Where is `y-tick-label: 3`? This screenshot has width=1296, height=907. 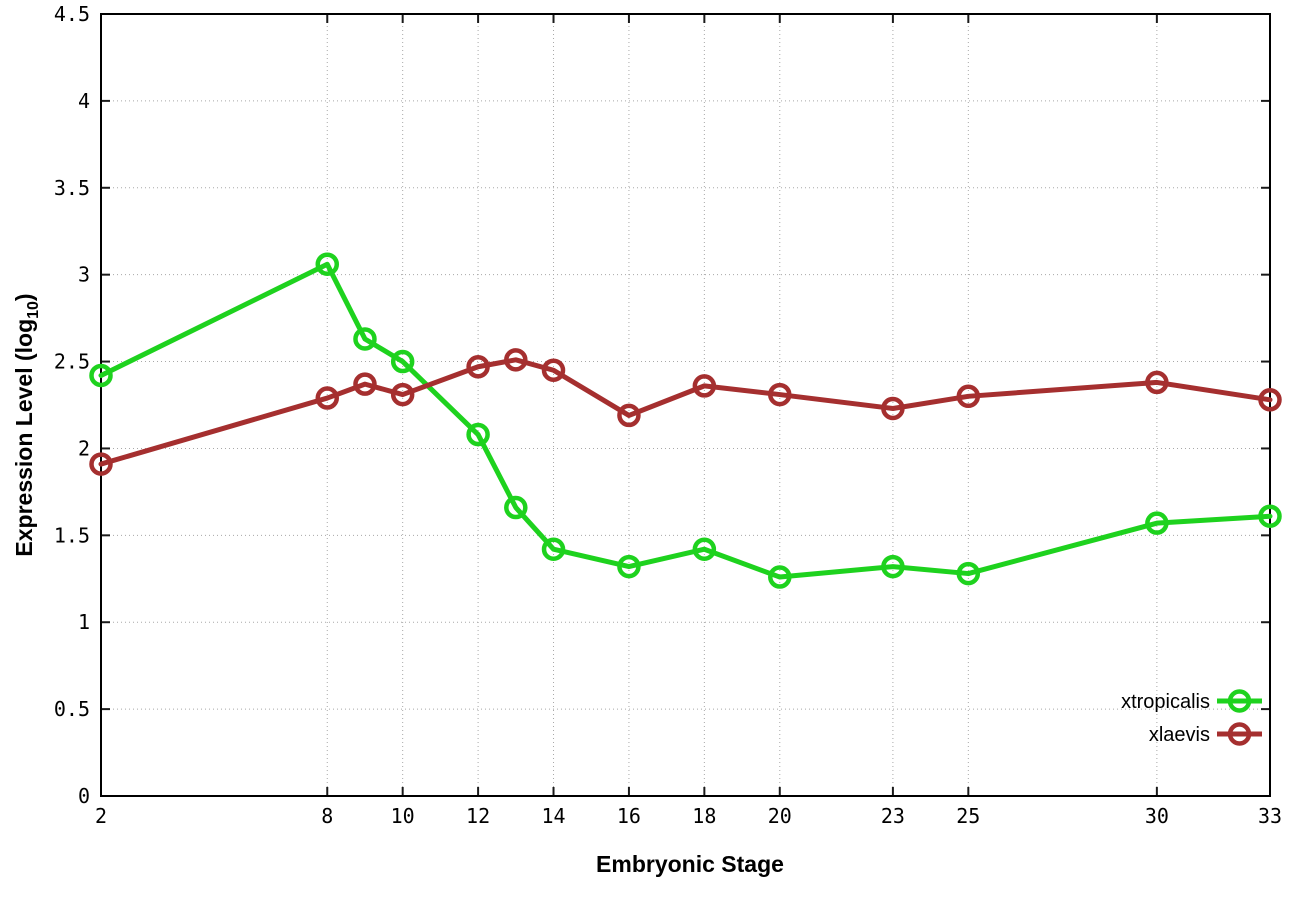 y-tick-label: 3 is located at coordinates (84, 275).